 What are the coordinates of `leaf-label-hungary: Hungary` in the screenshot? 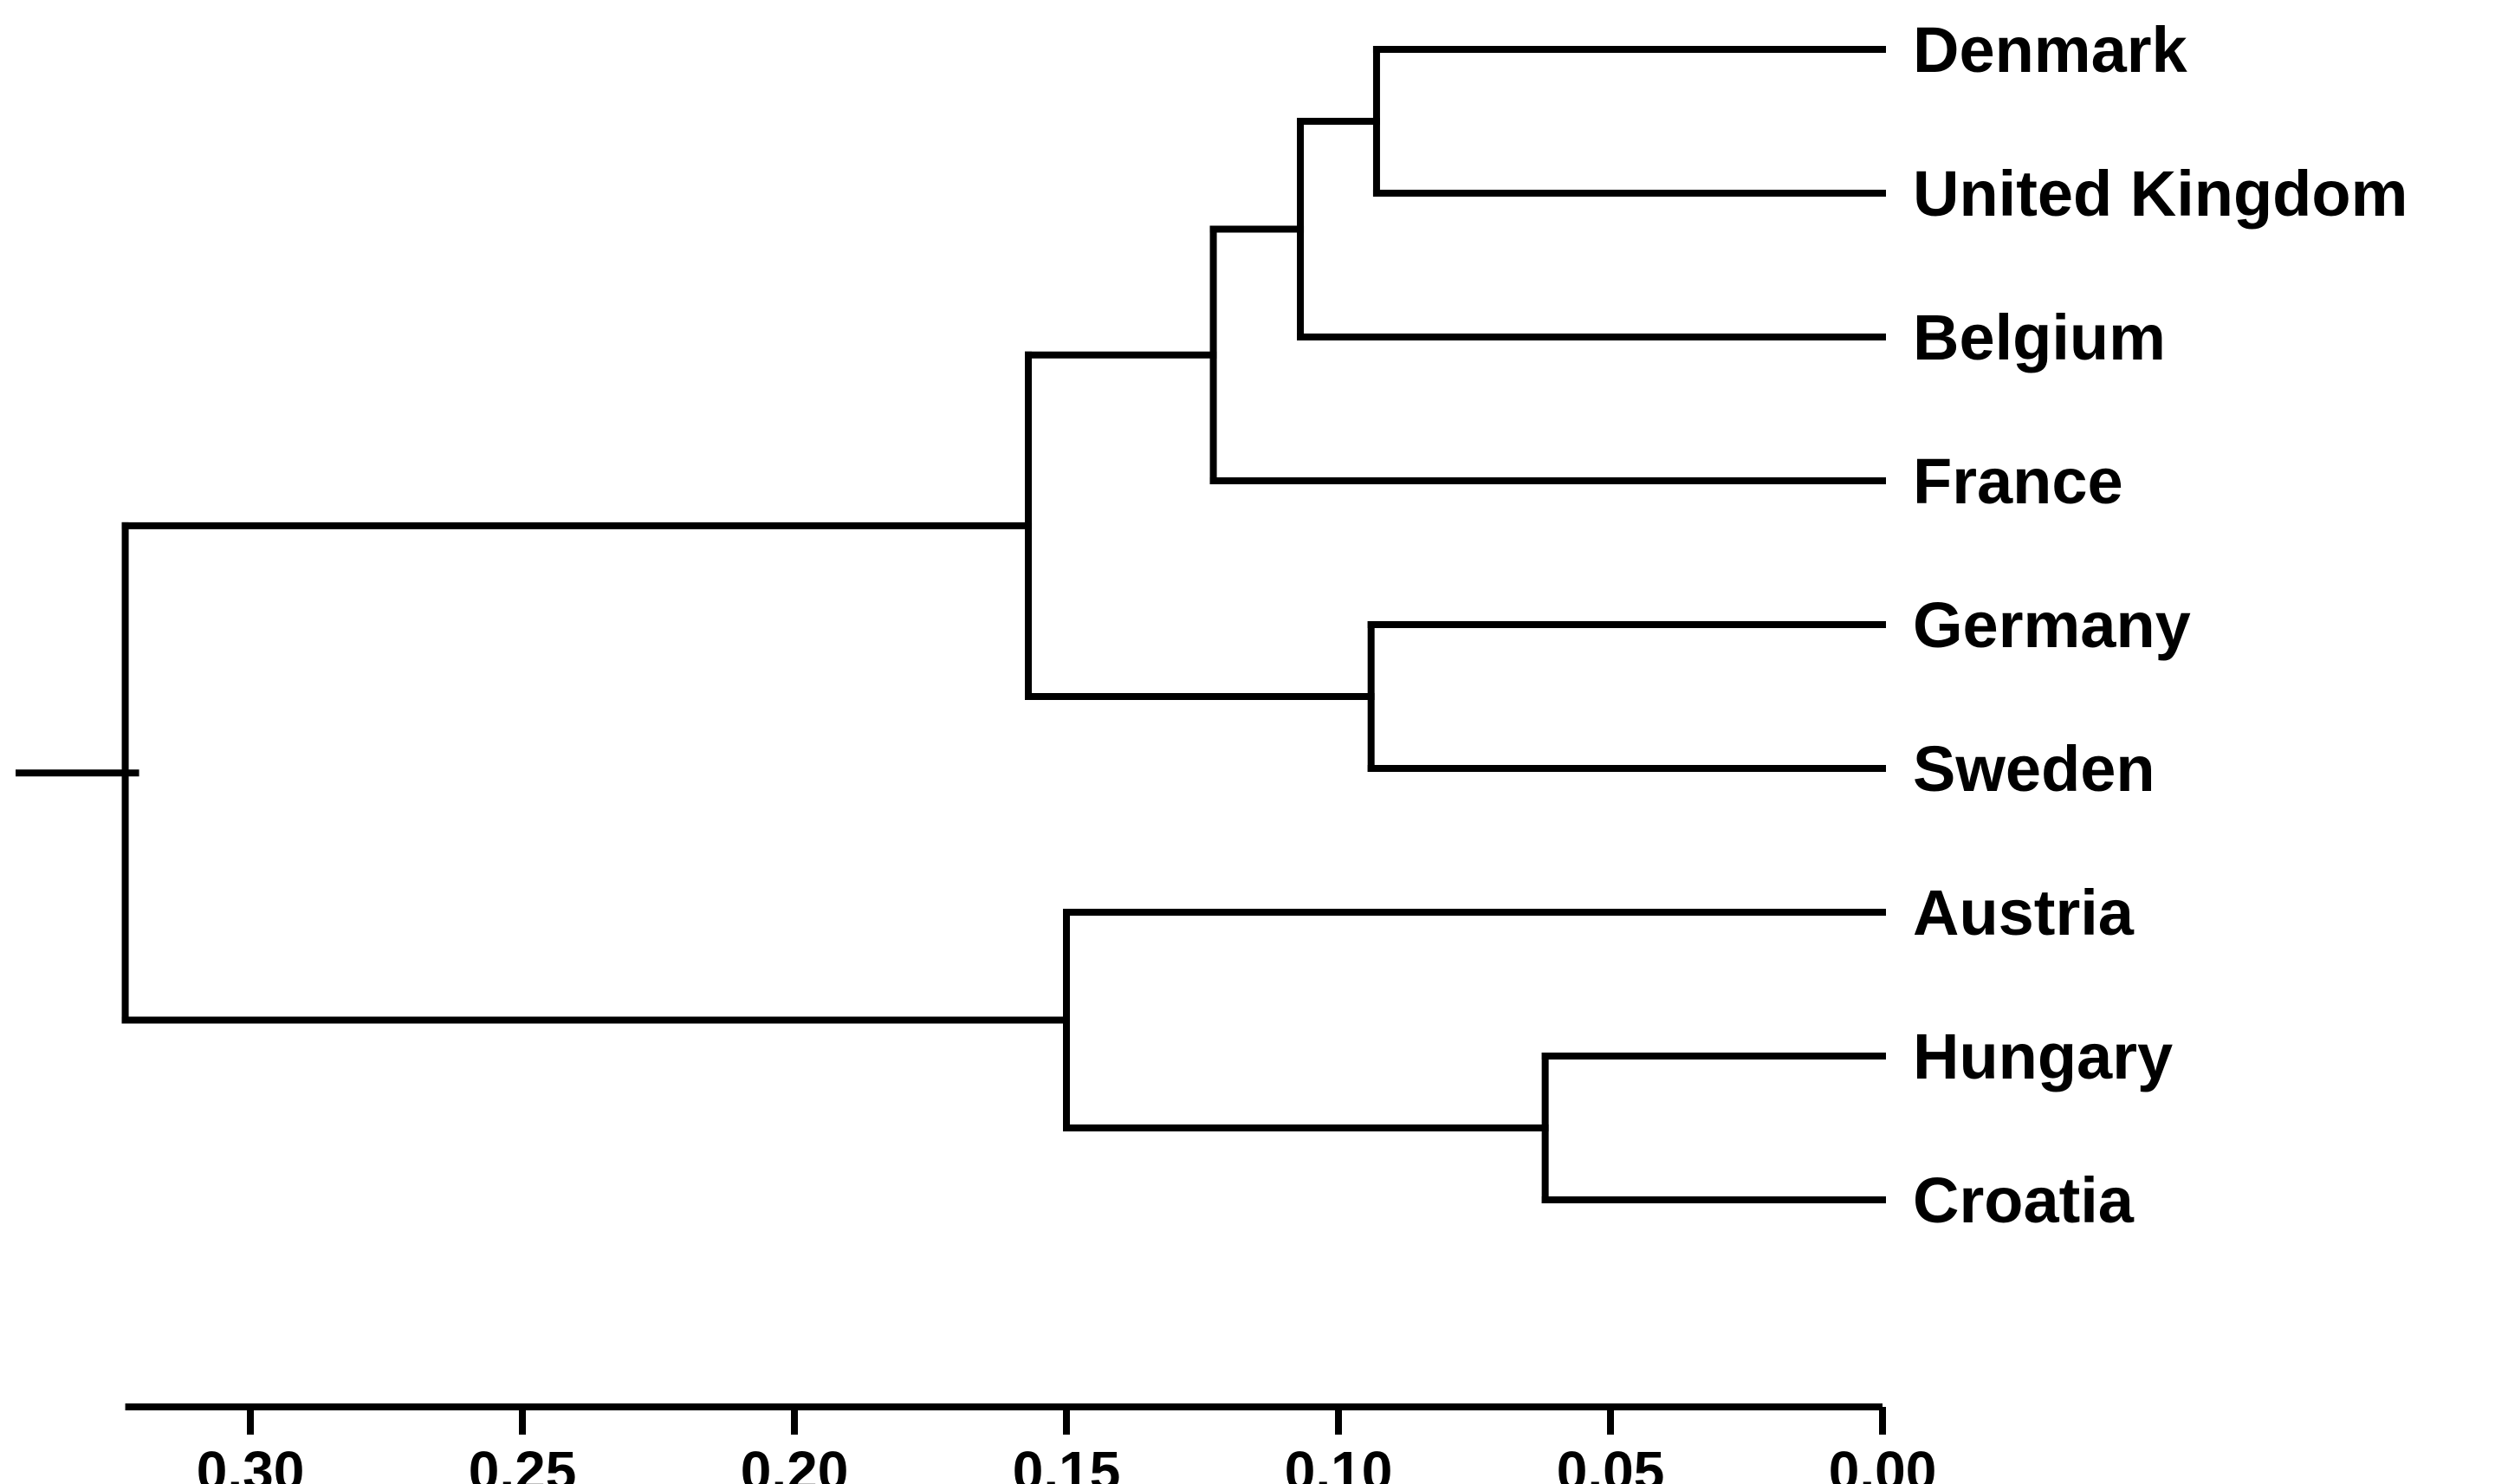 It's located at (2043, 1056).